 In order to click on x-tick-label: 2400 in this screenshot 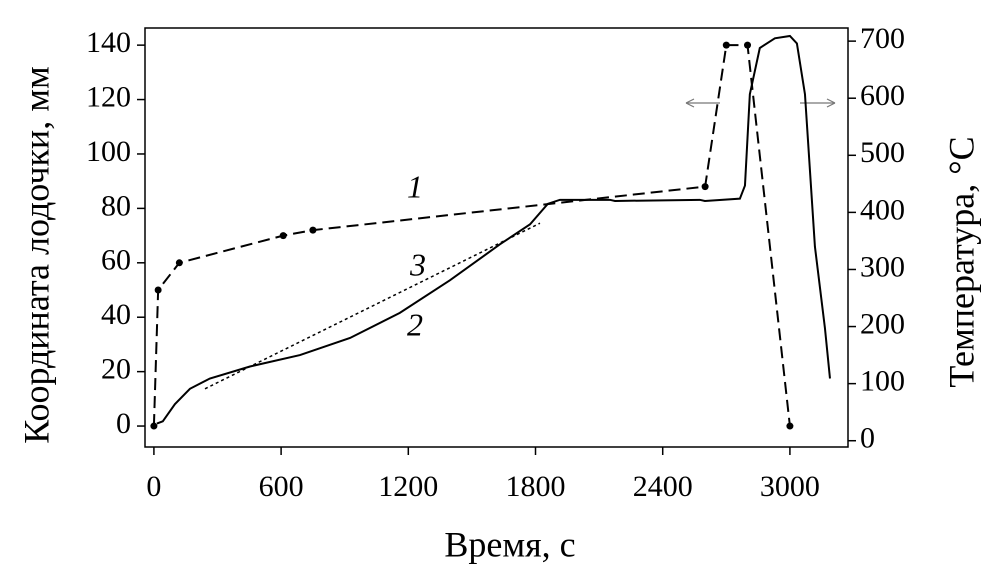, I will do `click(663, 486)`.